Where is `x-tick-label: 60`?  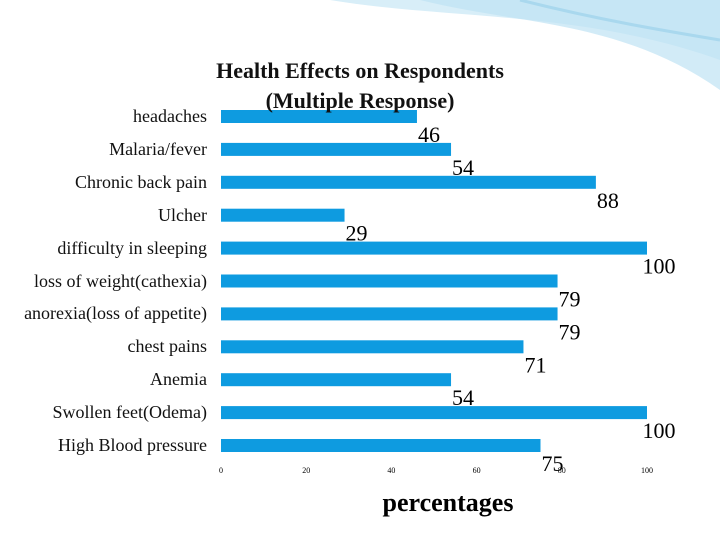
x-tick-label: 60 is located at coordinates (477, 470).